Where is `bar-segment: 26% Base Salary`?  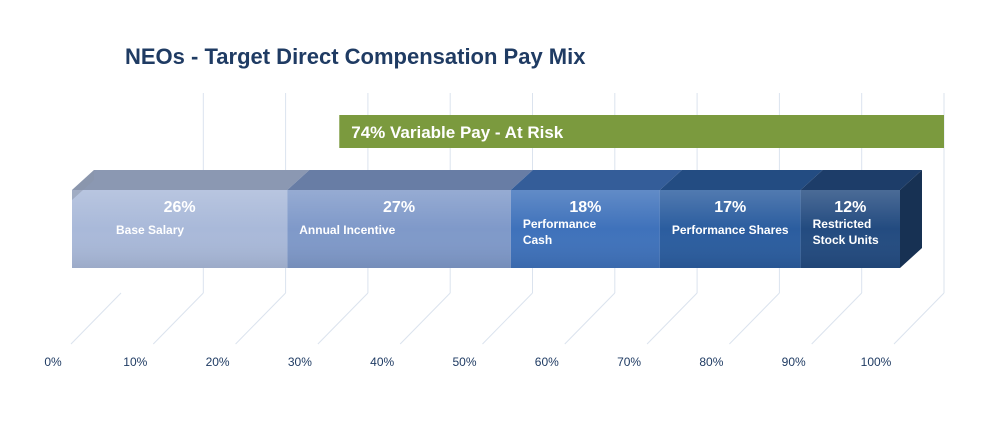 bar-segment: 26% Base Salary is located at coordinates (191, 219).